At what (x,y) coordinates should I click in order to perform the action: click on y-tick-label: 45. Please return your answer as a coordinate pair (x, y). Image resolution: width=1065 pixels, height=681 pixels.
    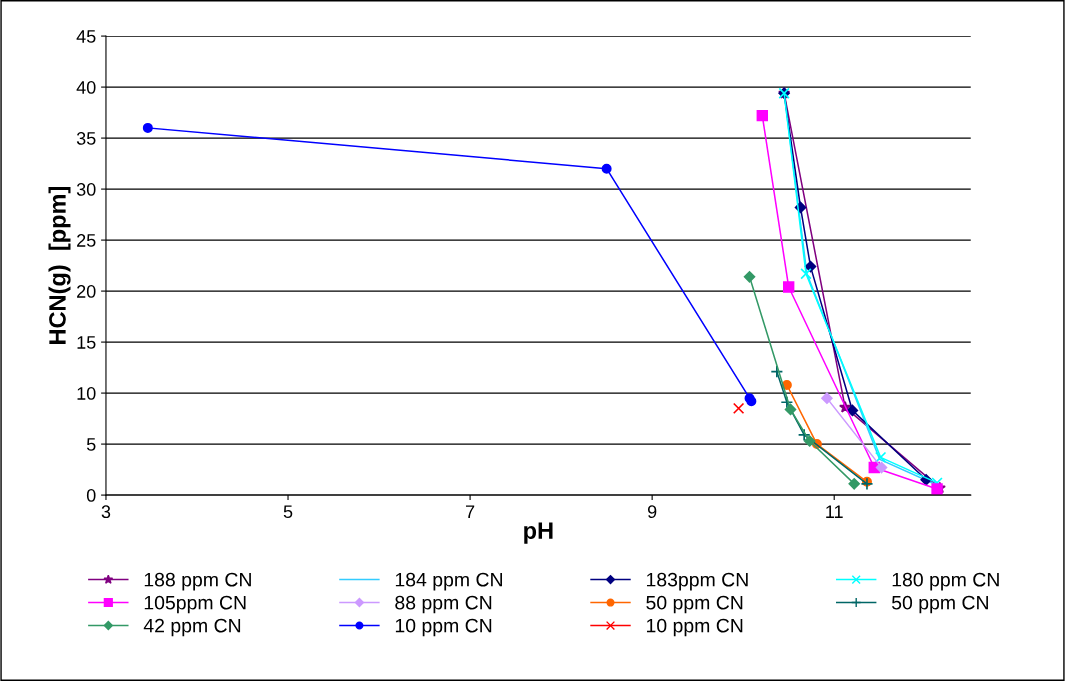
    Looking at the image, I should click on (86, 36).